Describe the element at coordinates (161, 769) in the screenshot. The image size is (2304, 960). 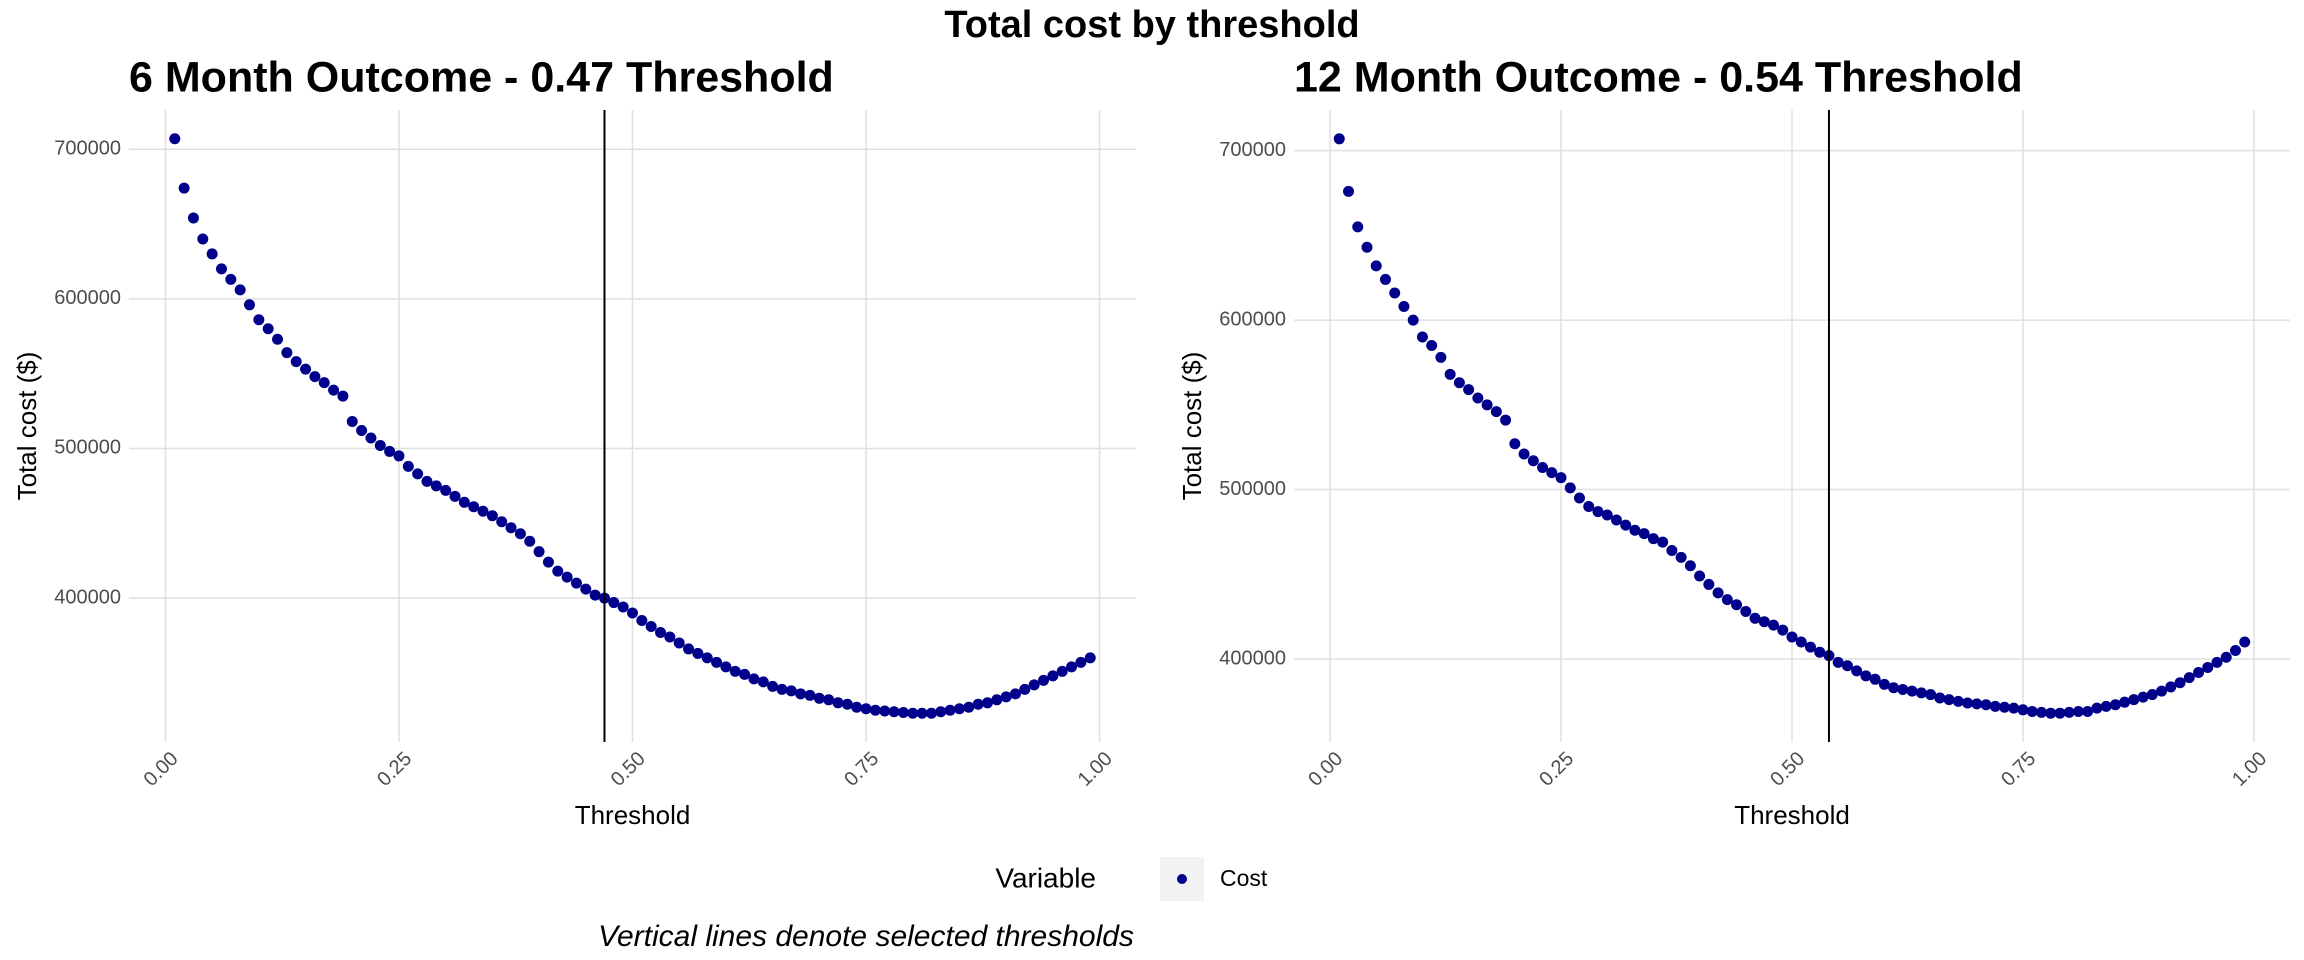
I see `x-tick-label: 0.00` at that location.